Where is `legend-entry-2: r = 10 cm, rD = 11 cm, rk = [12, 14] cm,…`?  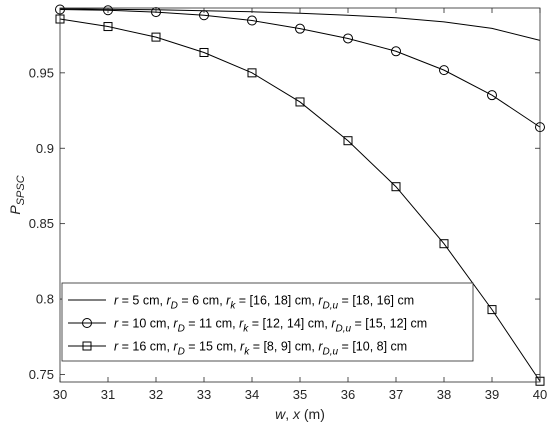
legend-entry-2: r = 10 cm, rD = 11 cm, rk = [12, 14] cm,… is located at coordinates (270, 326).